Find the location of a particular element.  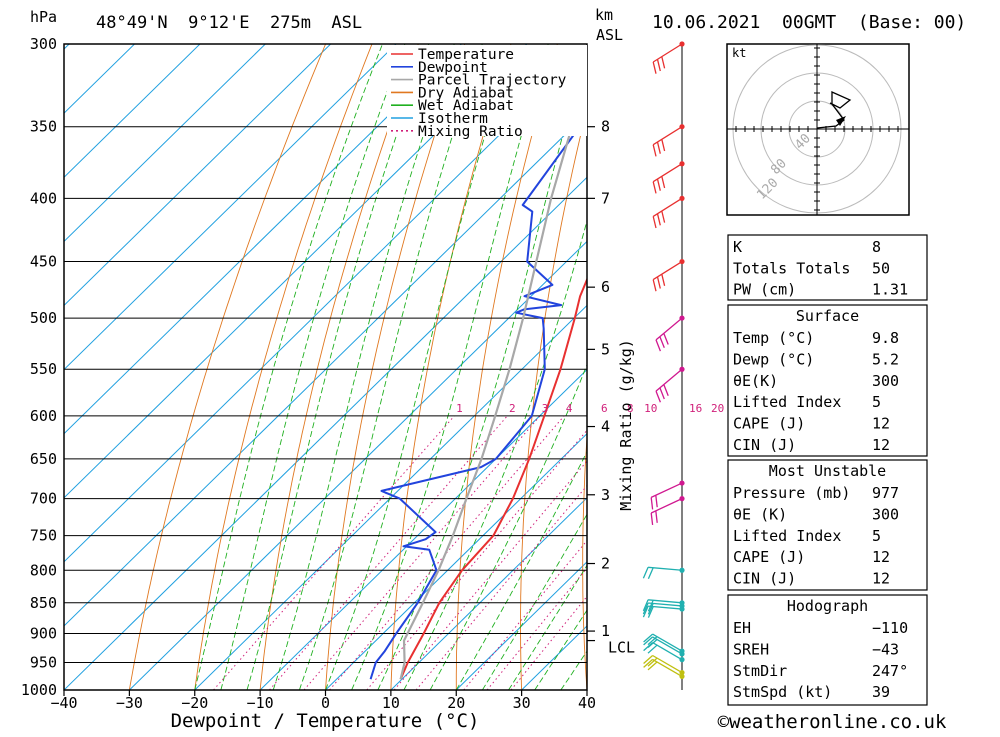

stat-label: StmDir is located at coordinates (760, 671).